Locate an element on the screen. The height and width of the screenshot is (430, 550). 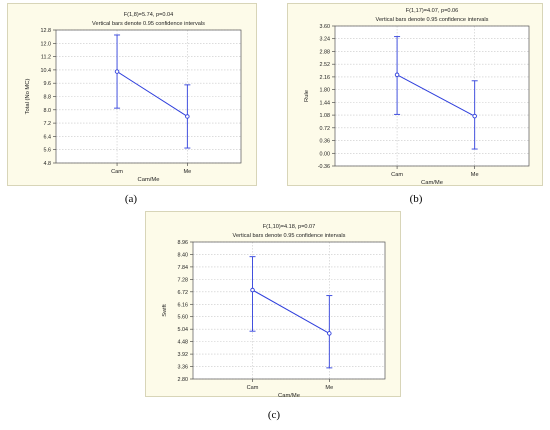
caption-a: (a) is located at coordinates (131, 199).